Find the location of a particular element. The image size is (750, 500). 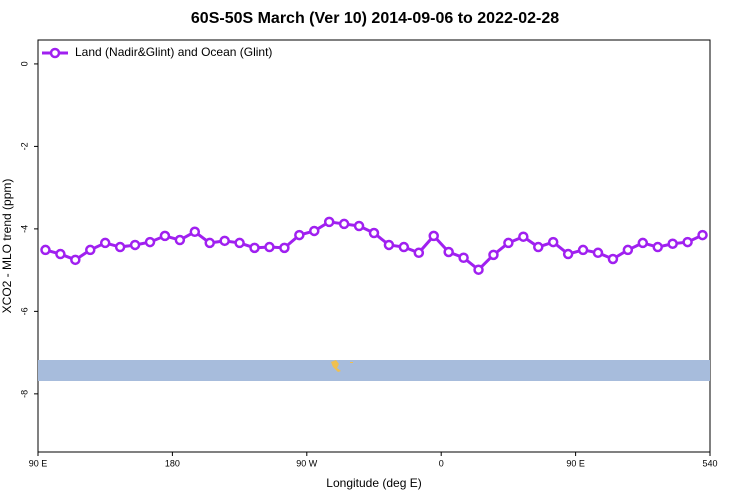

x-tick-label: 180 is located at coordinates (172, 463).